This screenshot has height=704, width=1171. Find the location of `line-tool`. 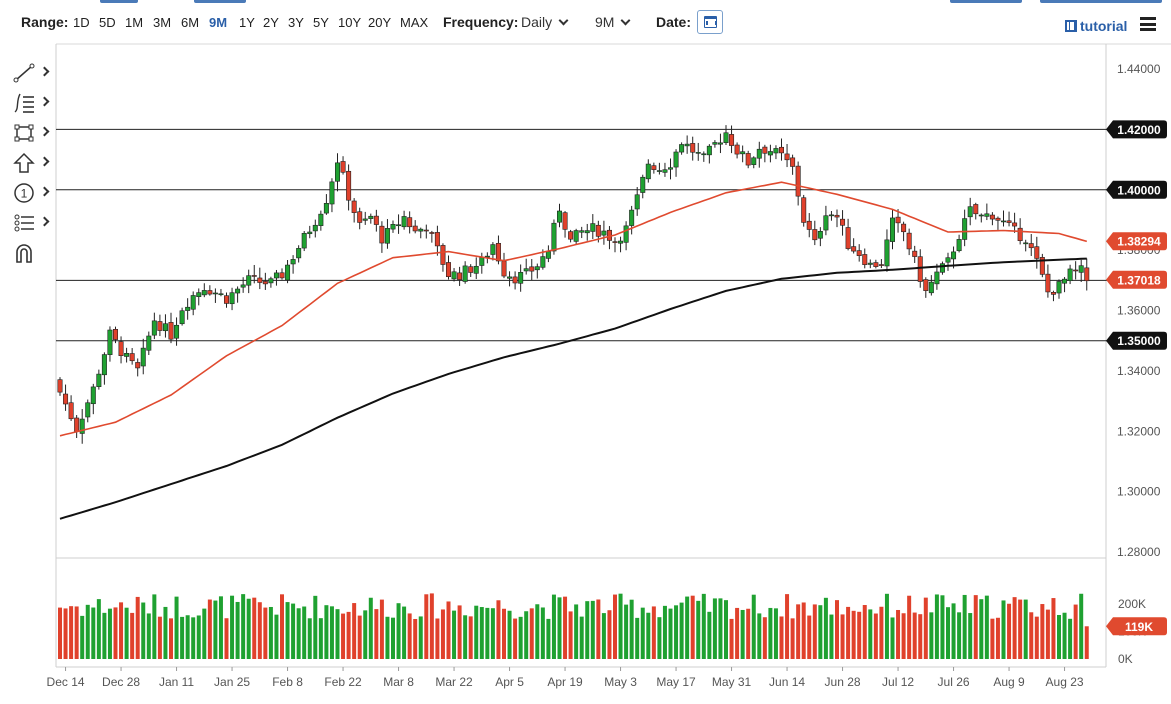

line-tool is located at coordinates (30, 73).